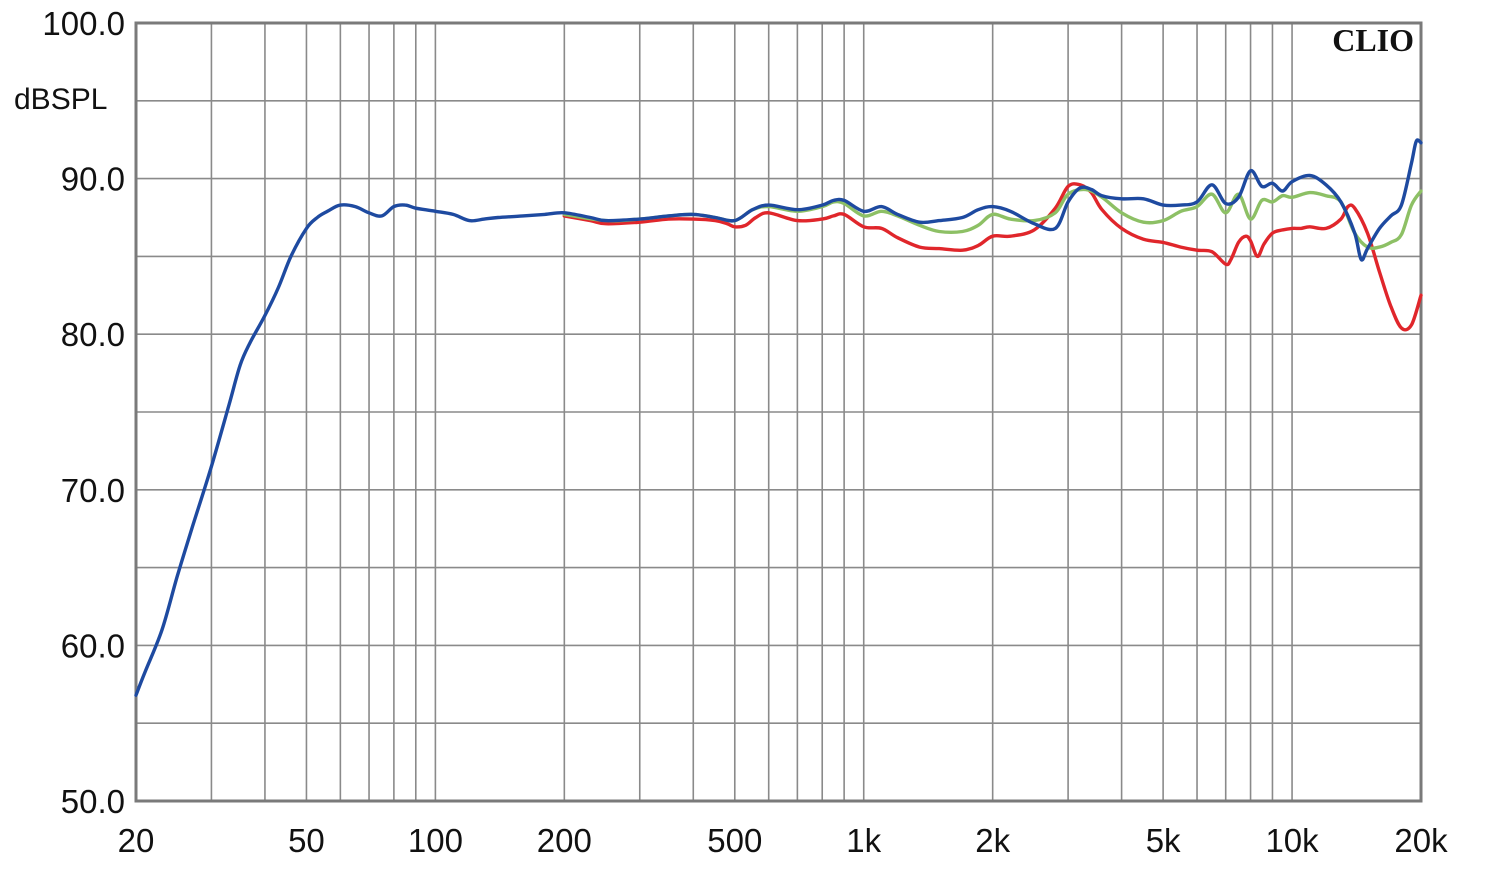 The height and width of the screenshot is (877, 1500). I want to click on x-tick-labels: 20 50 100 200 500 1k 2k 5k 10k 20k, so click(783, 840).